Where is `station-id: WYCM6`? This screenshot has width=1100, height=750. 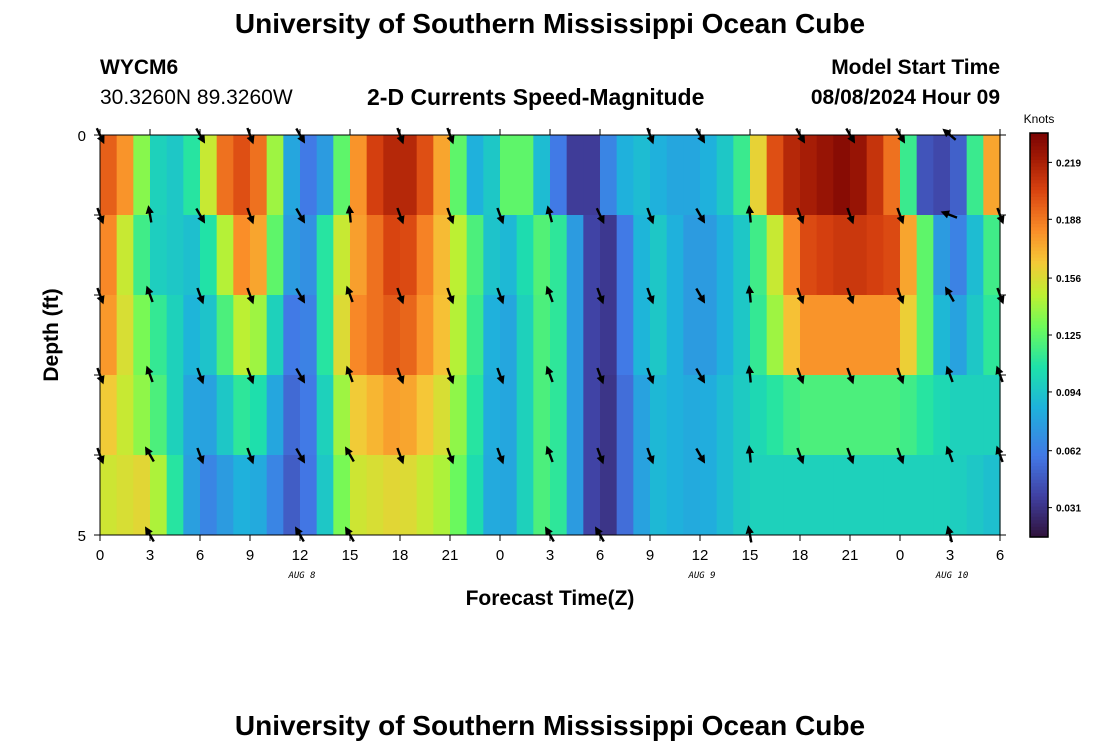 station-id: WYCM6 is located at coordinates (139, 67).